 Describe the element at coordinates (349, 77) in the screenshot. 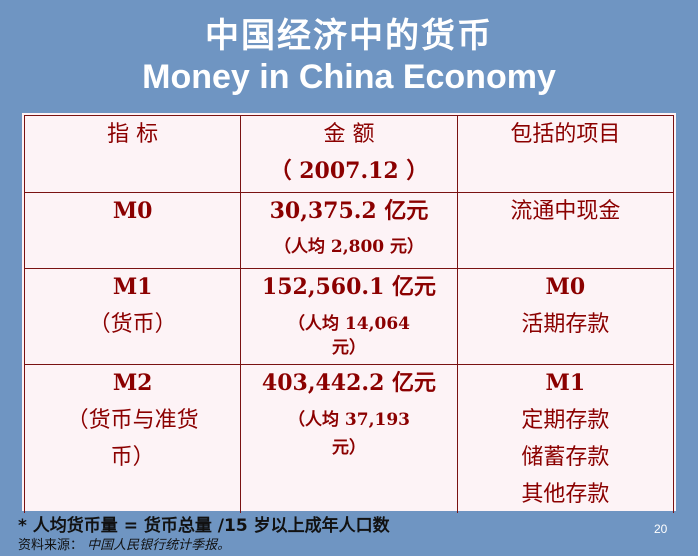

I see `slide-title-english: Money in China Economy` at that location.